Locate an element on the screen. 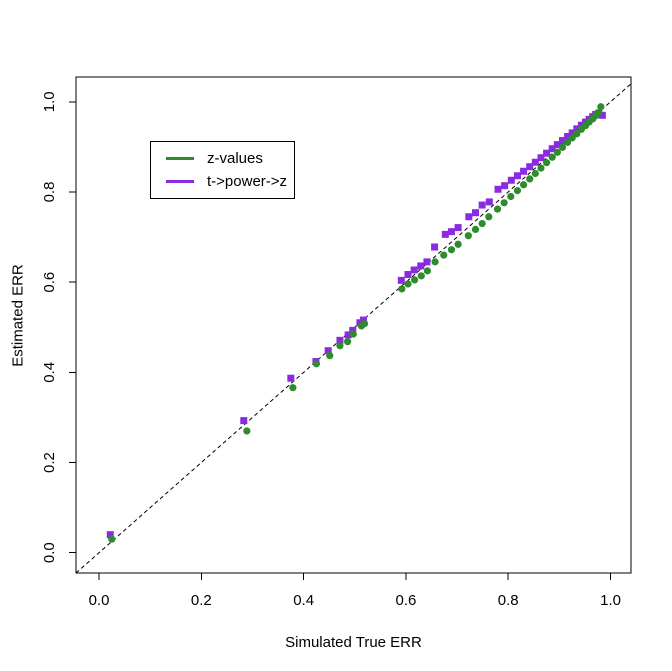 The height and width of the screenshot is (671, 672). legend-item-t-power-z: t->power->z is located at coordinates (230, 182).